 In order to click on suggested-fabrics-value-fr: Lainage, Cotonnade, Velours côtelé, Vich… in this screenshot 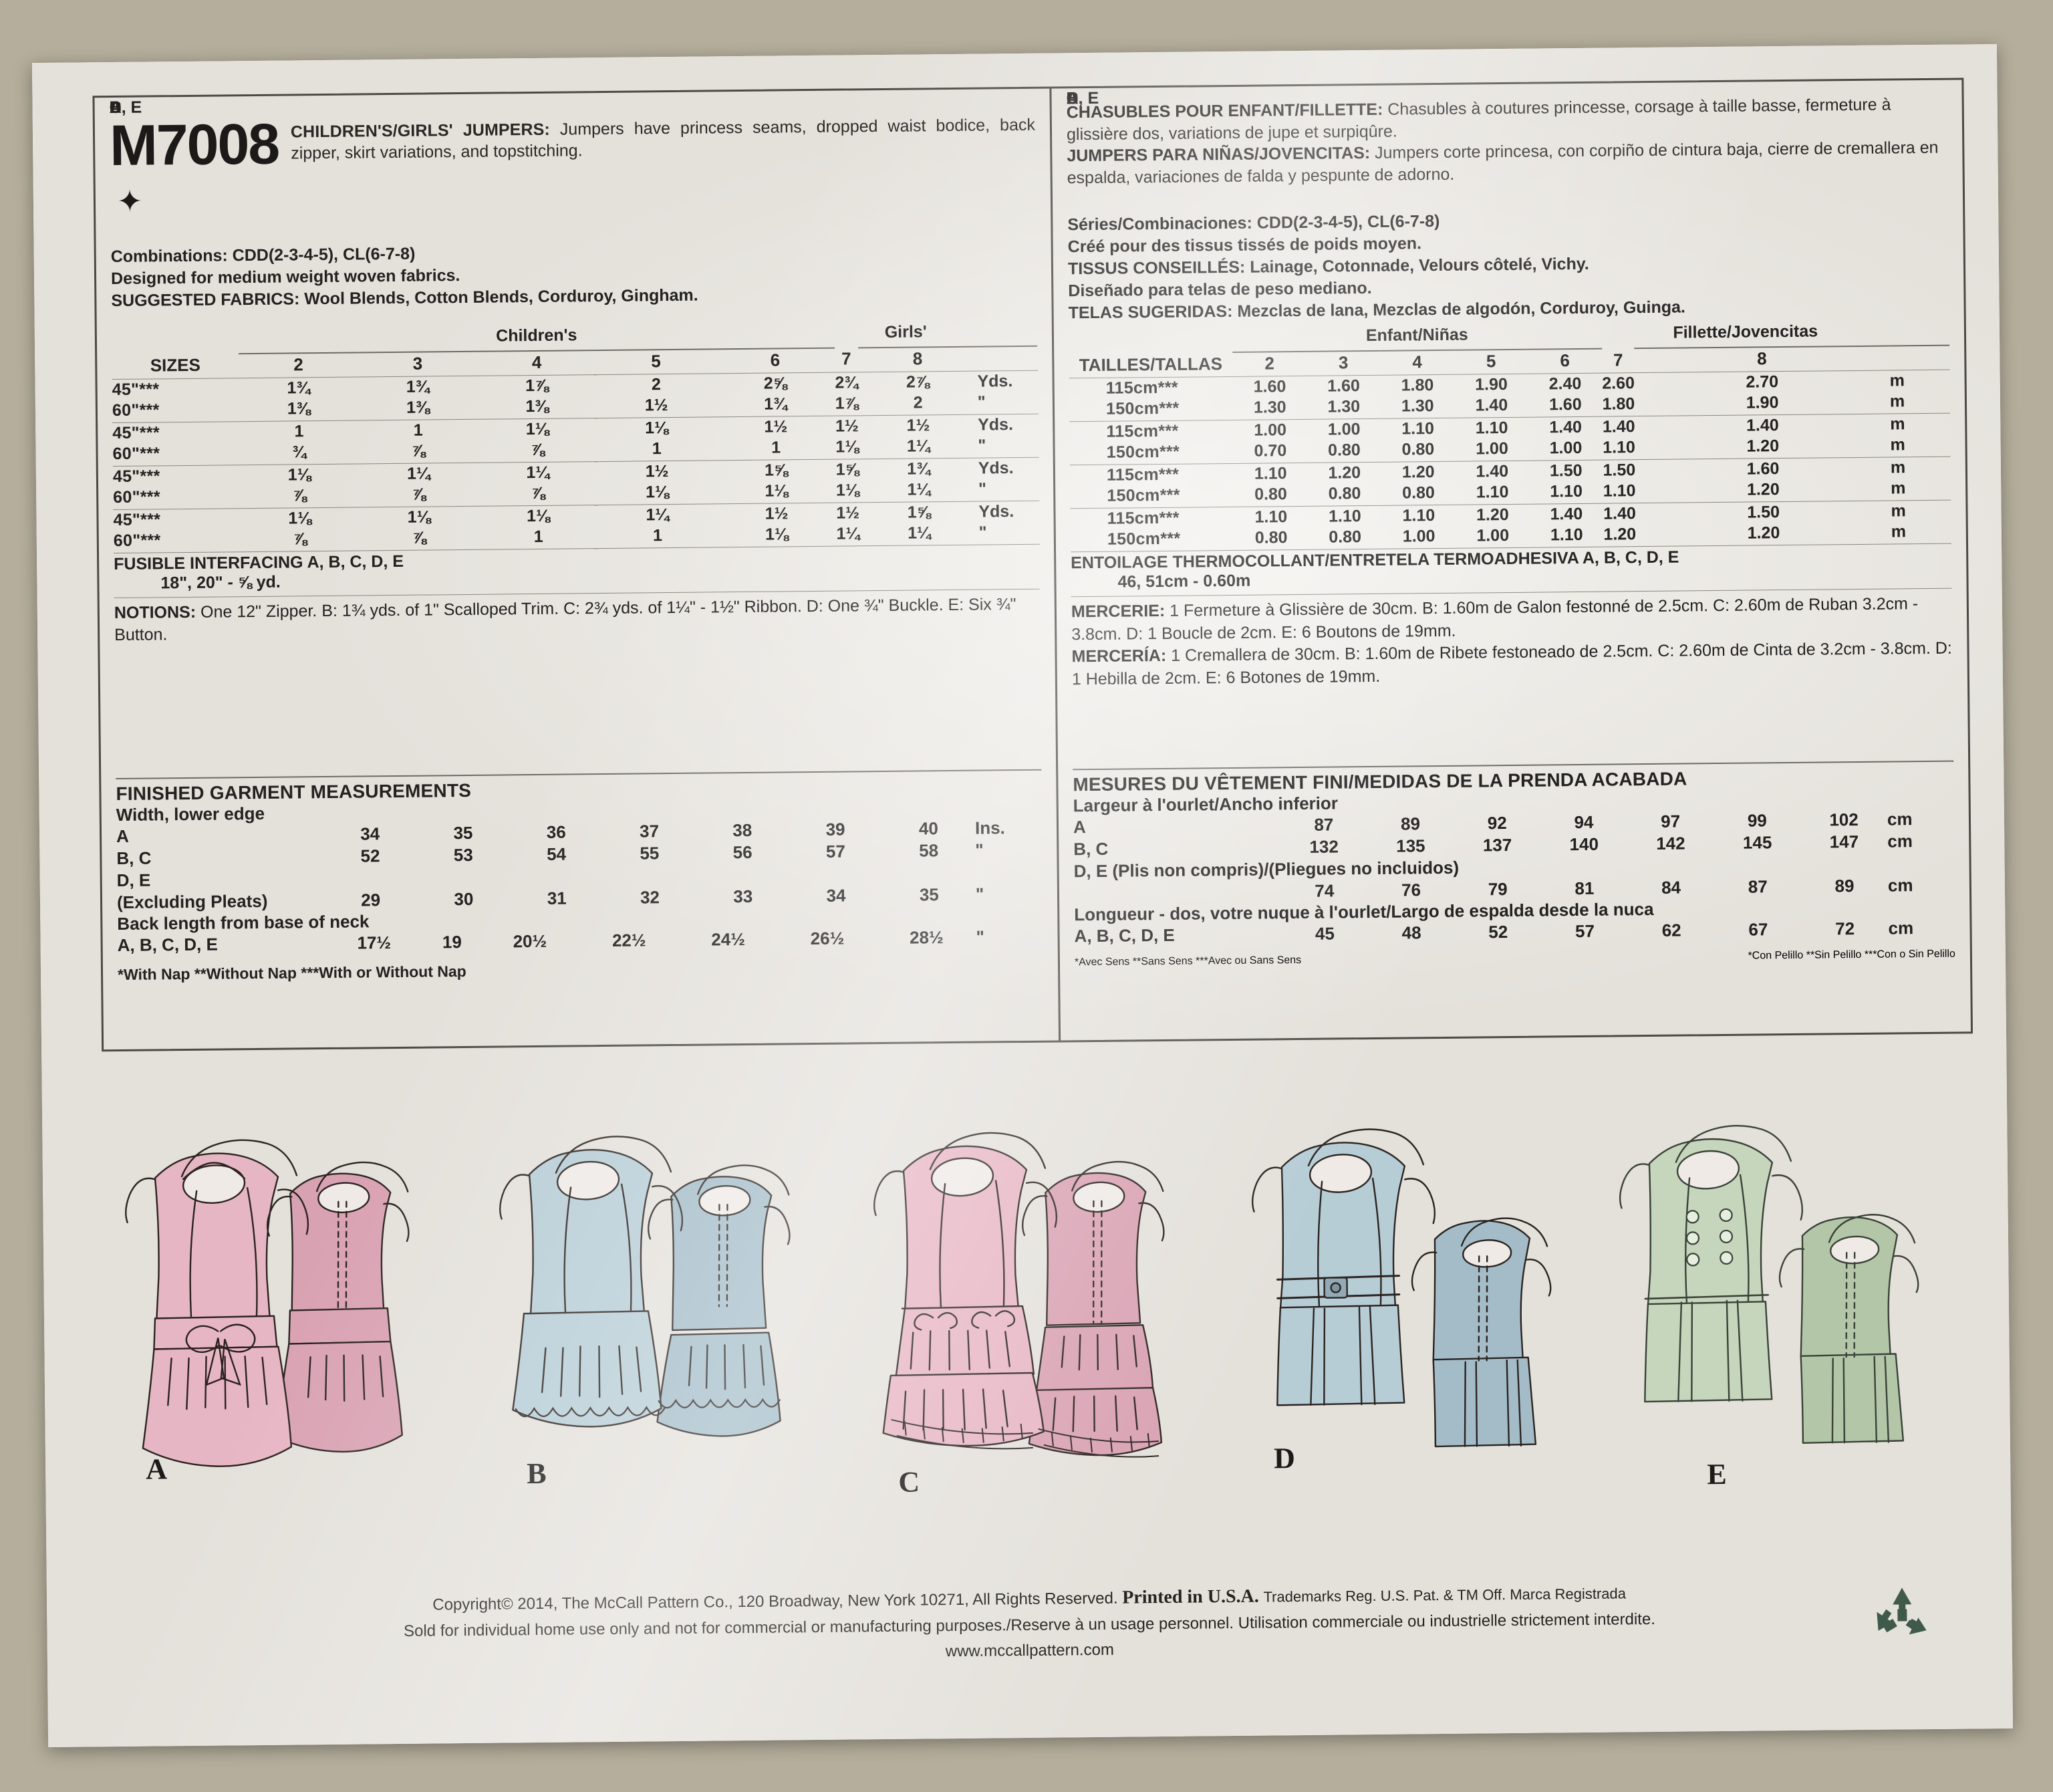, I will do `click(1419, 265)`.